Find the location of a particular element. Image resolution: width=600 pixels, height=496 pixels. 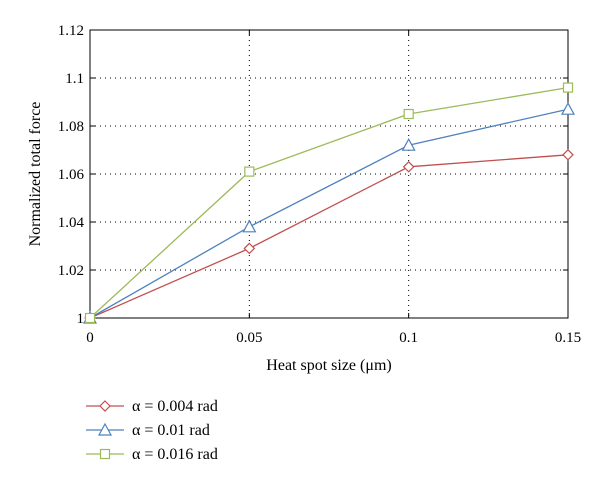

y-tick-label: 1.08 is located at coordinates (71, 127).